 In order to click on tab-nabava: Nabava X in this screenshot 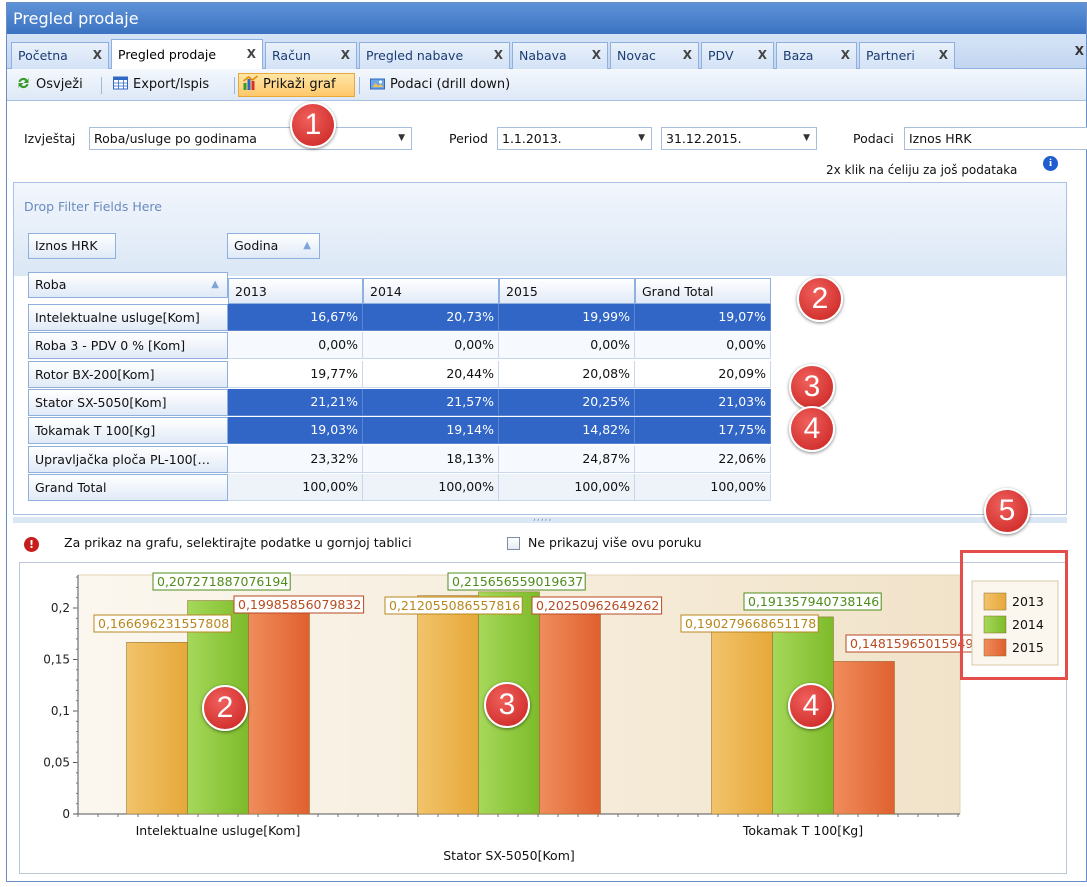, I will do `click(560, 55)`.